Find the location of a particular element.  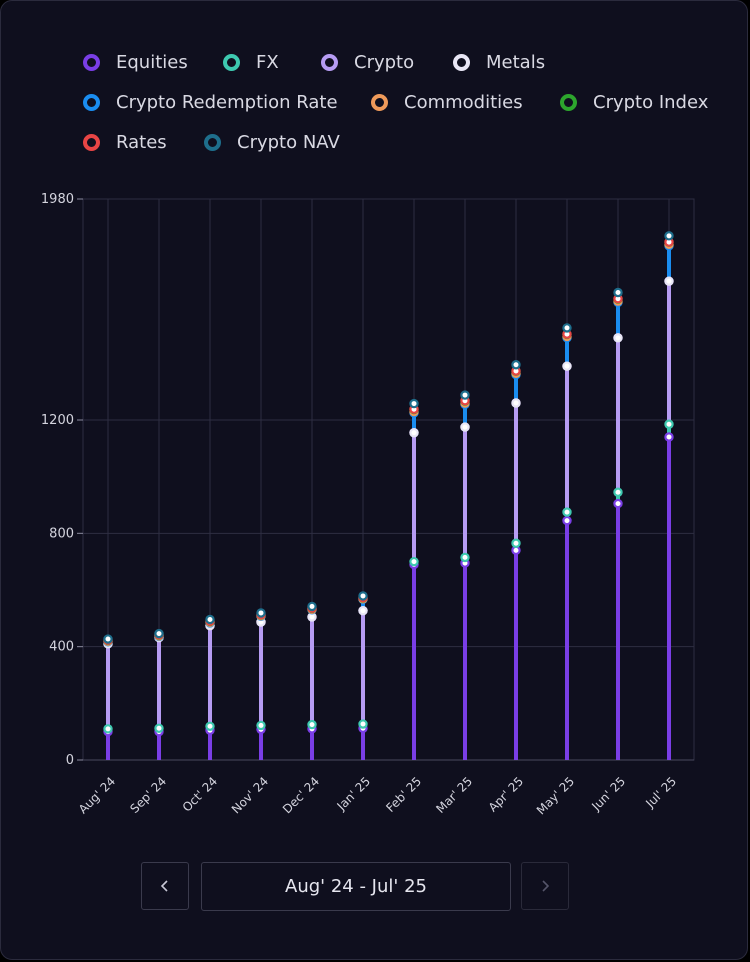

legend-item-metals: Metals is located at coordinates (499, 62).